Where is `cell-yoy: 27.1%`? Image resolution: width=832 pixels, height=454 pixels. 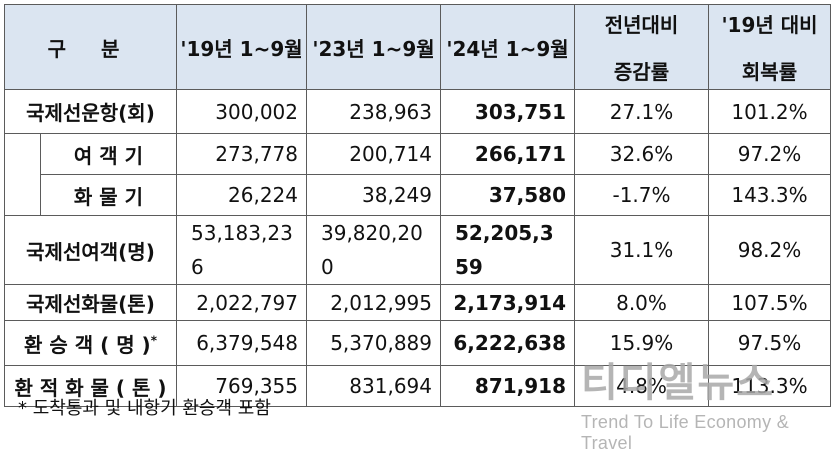 cell-yoy: 27.1% is located at coordinates (641, 111).